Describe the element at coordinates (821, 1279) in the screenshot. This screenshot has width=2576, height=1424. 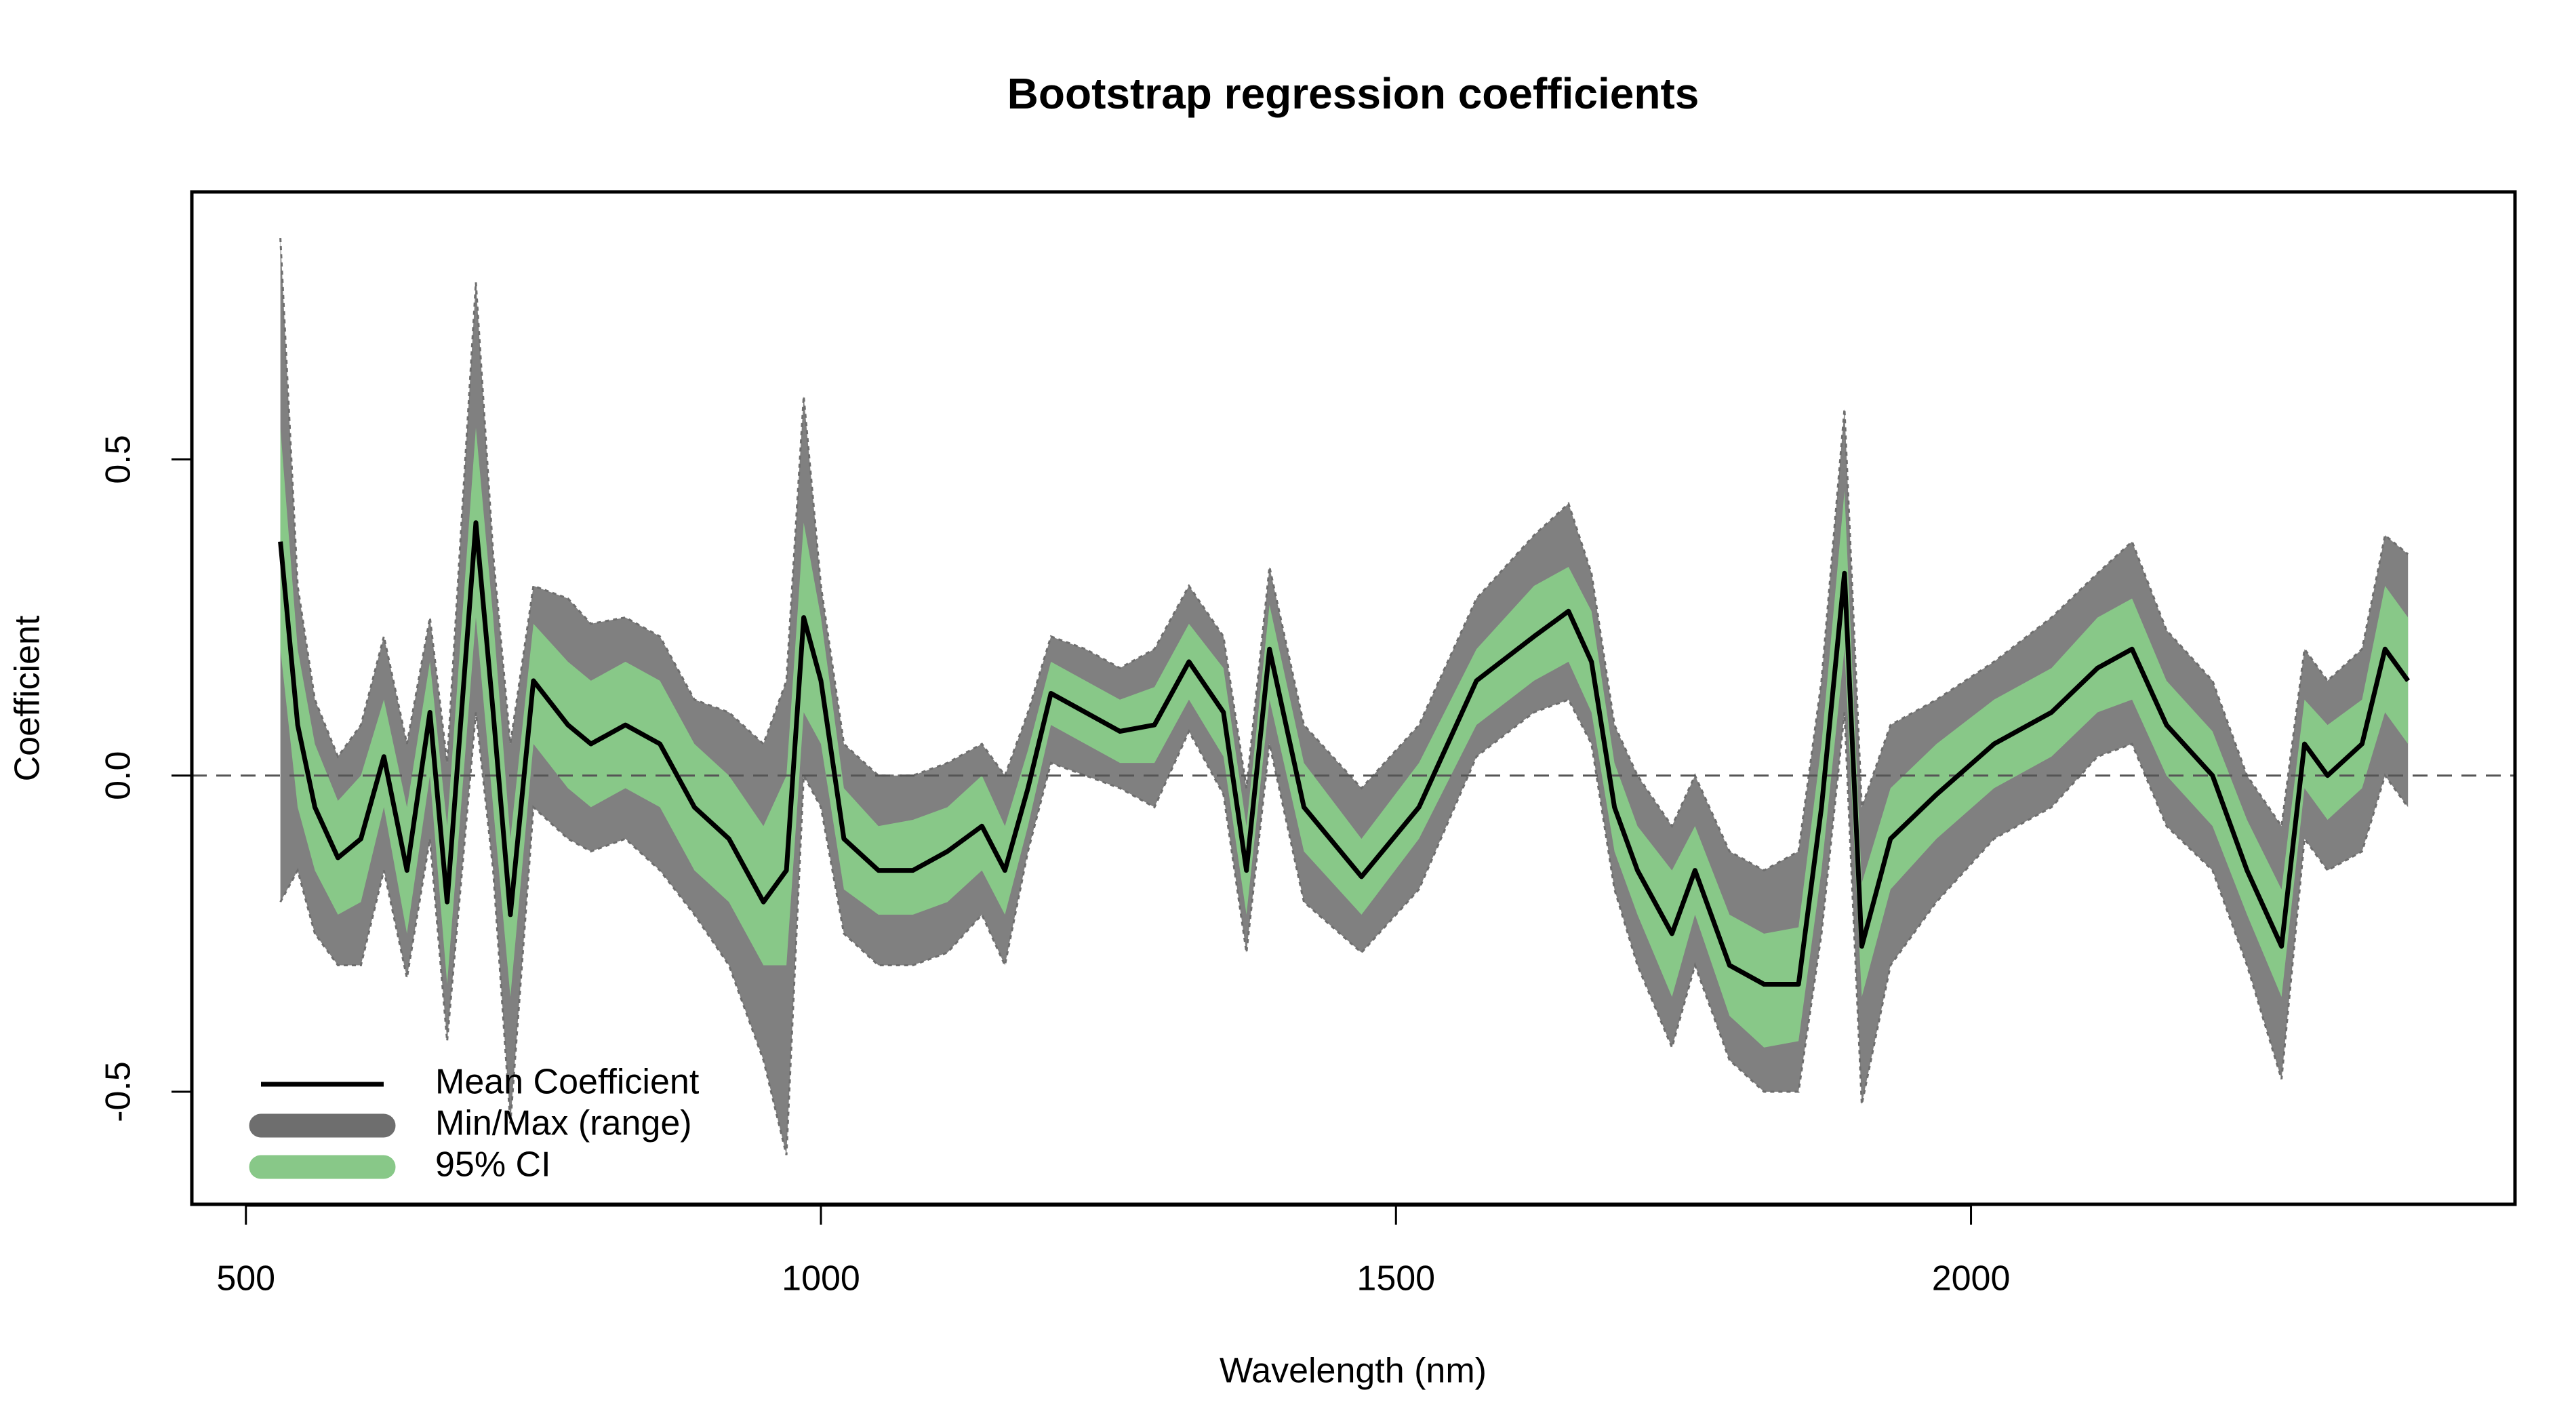
I see `x-tick-label: 1000` at that location.